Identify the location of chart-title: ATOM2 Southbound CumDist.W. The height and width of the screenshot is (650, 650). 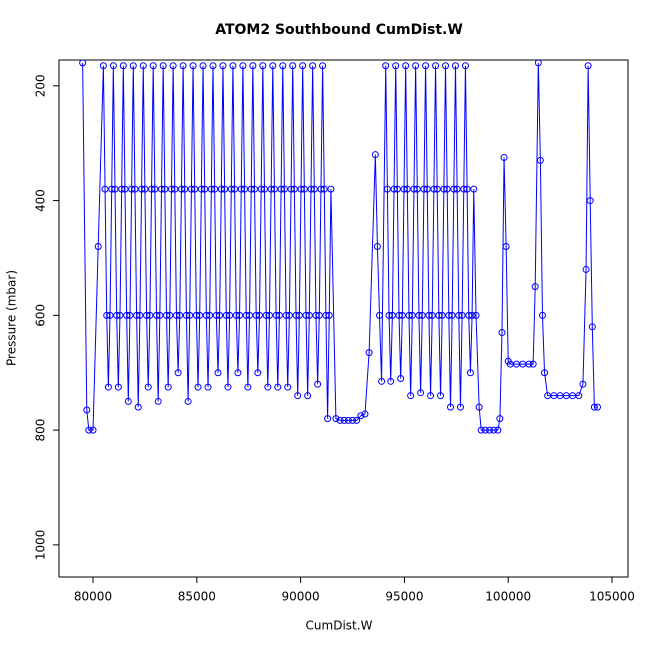
(339, 30).